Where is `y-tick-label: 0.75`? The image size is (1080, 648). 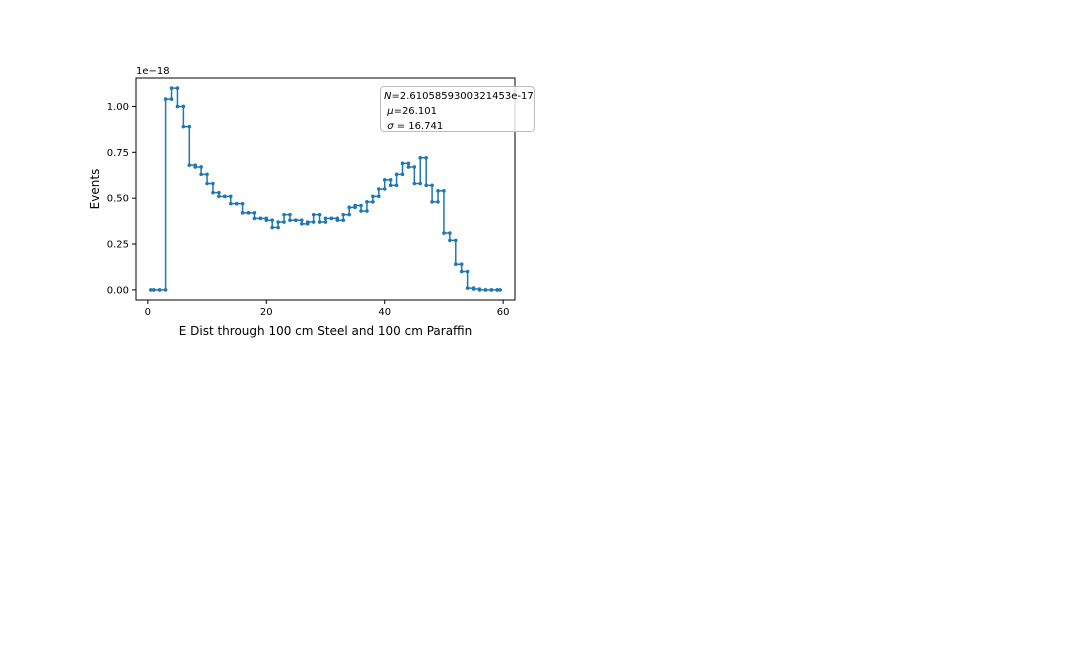
y-tick-label: 0.75 is located at coordinates (118, 153).